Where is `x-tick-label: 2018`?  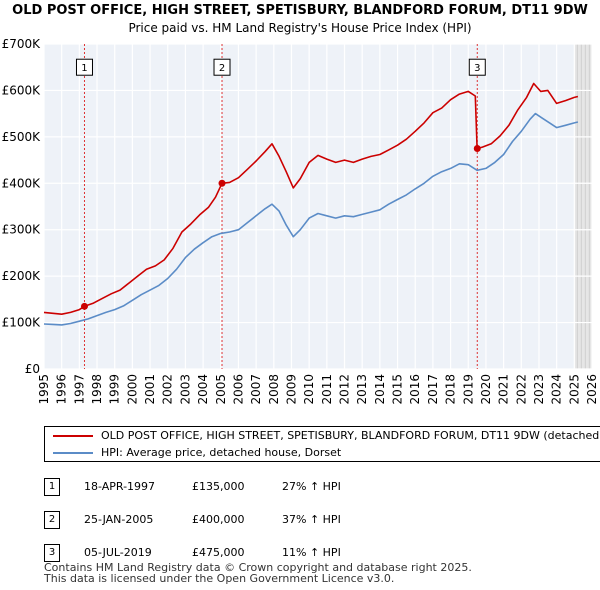
x-tick-label: 2018 is located at coordinates (451, 389).